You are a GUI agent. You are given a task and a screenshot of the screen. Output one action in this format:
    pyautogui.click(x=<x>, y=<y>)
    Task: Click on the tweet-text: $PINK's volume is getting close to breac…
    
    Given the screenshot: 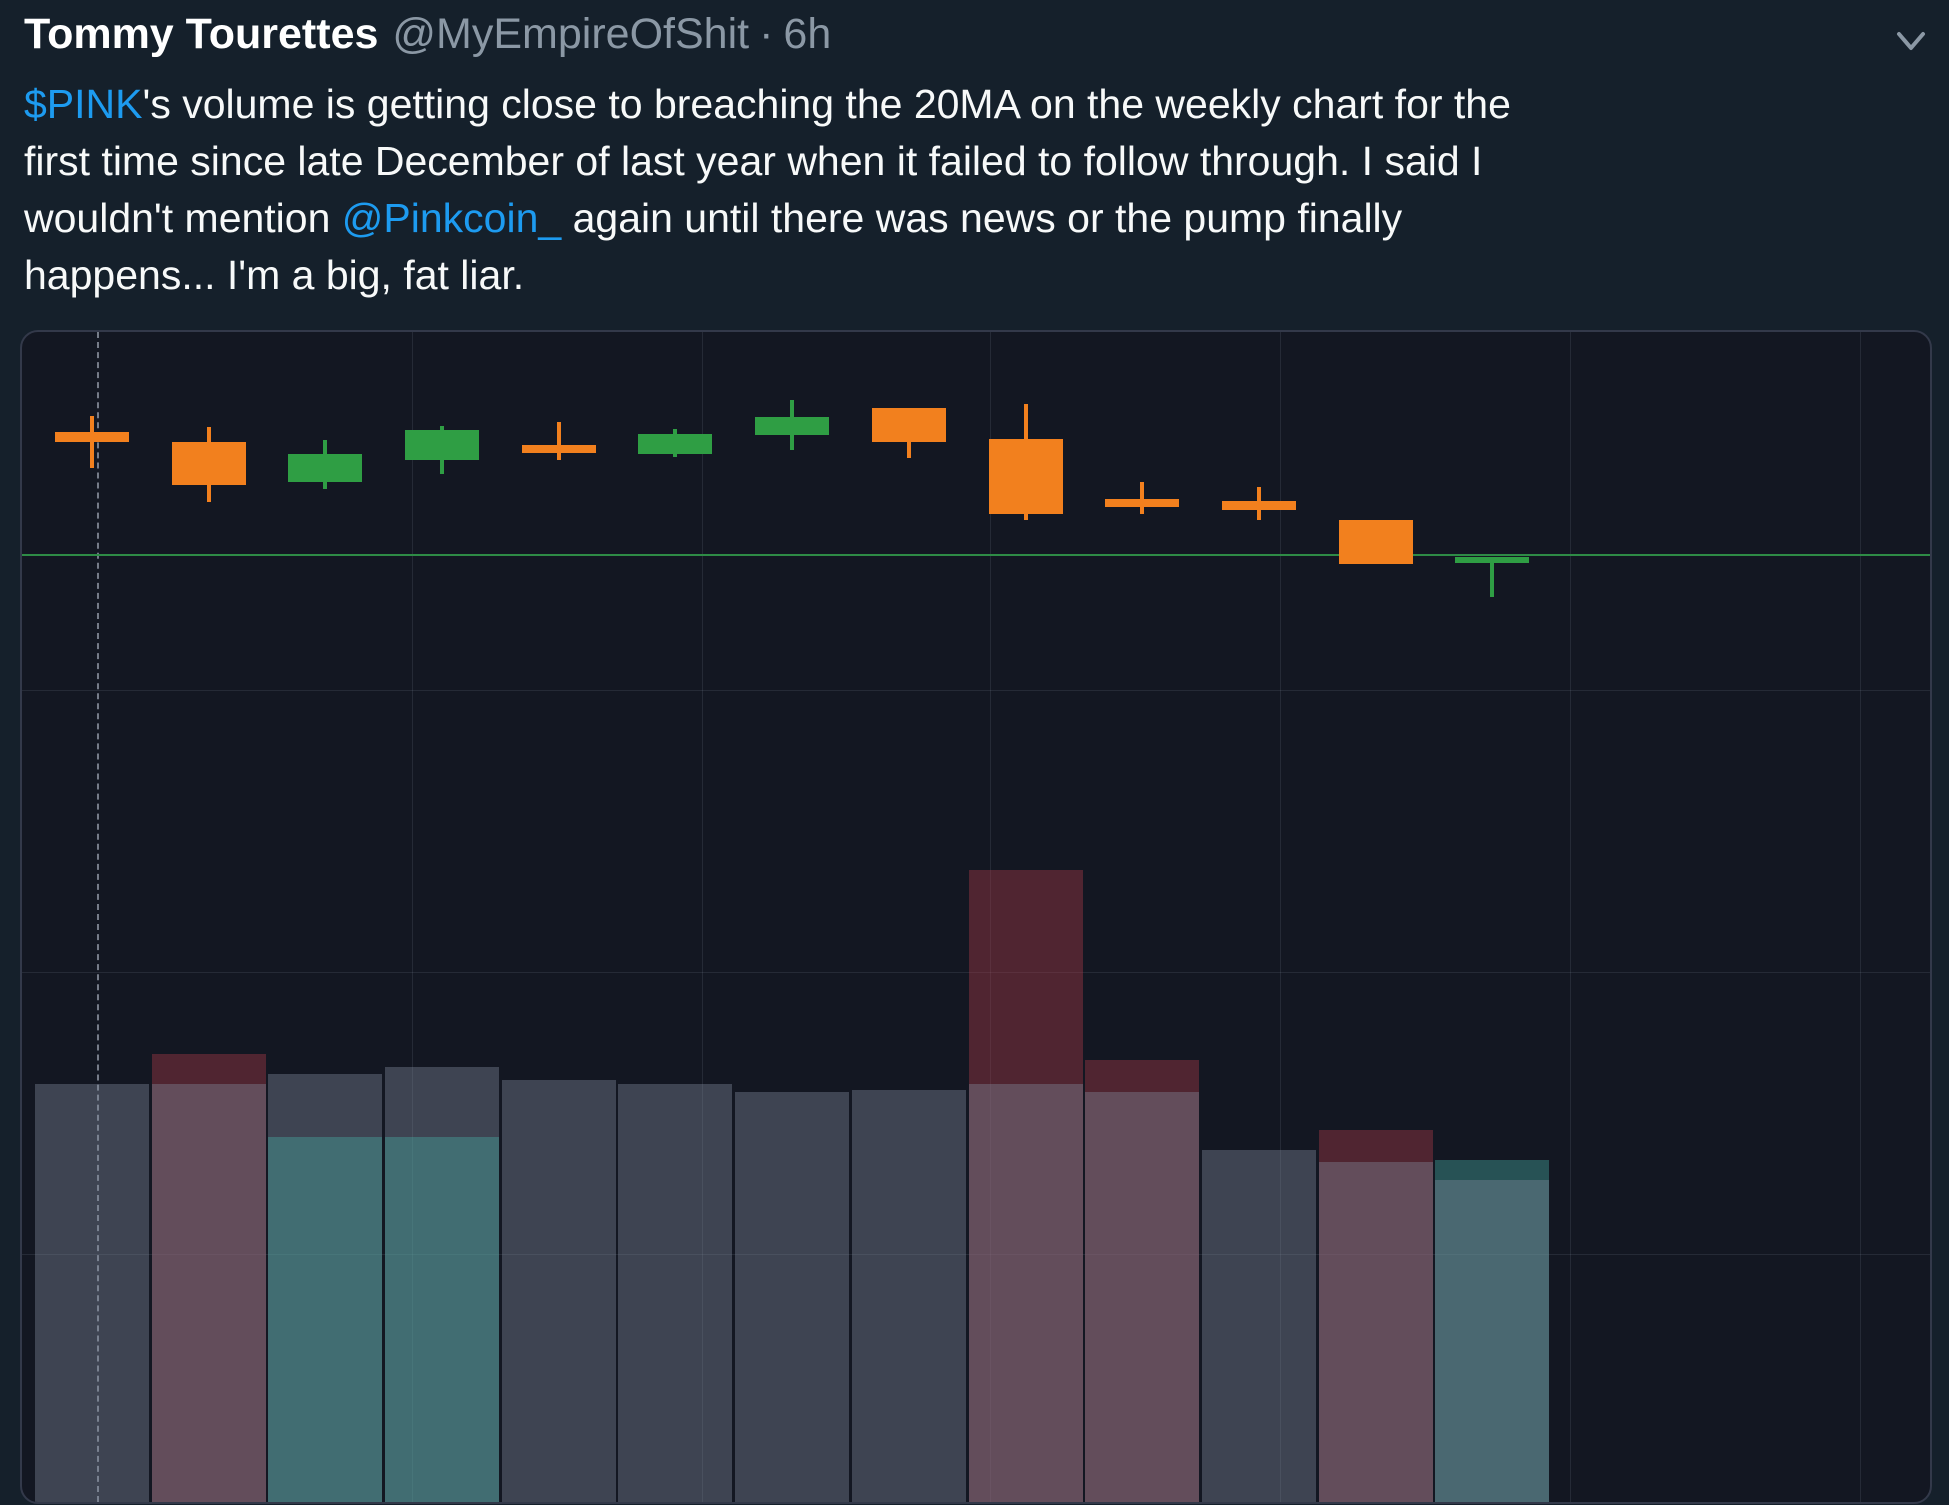 What is the action you would take?
    pyautogui.click(x=796, y=190)
    